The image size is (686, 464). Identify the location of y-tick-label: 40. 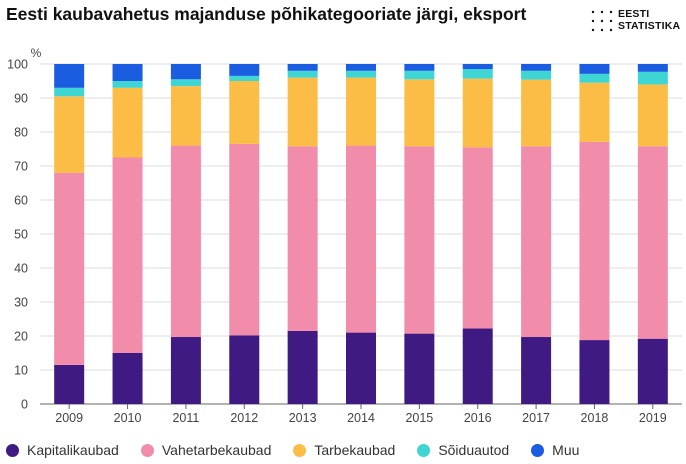
(21, 269).